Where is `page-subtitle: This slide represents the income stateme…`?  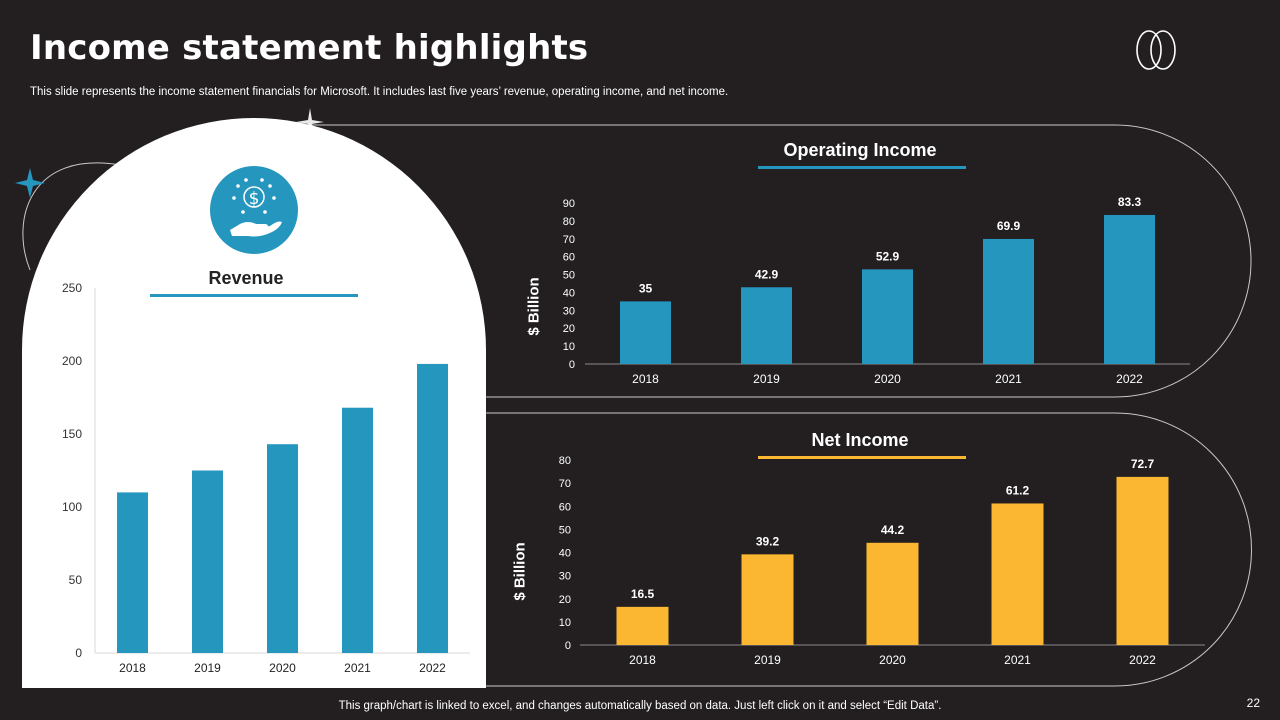
page-subtitle: This slide represents the income stateme… is located at coordinates (379, 92).